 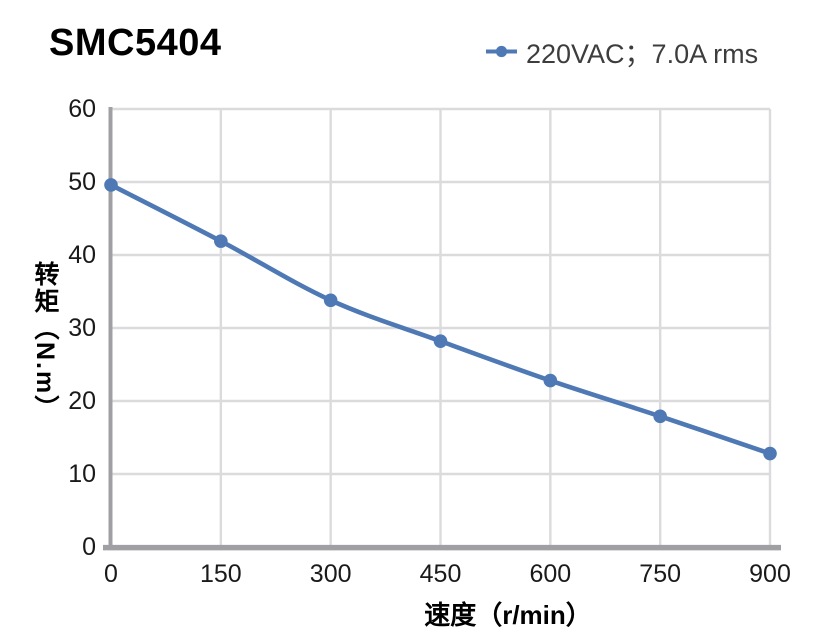 I want to click on x-tick-label: 150, so click(x=220, y=574).